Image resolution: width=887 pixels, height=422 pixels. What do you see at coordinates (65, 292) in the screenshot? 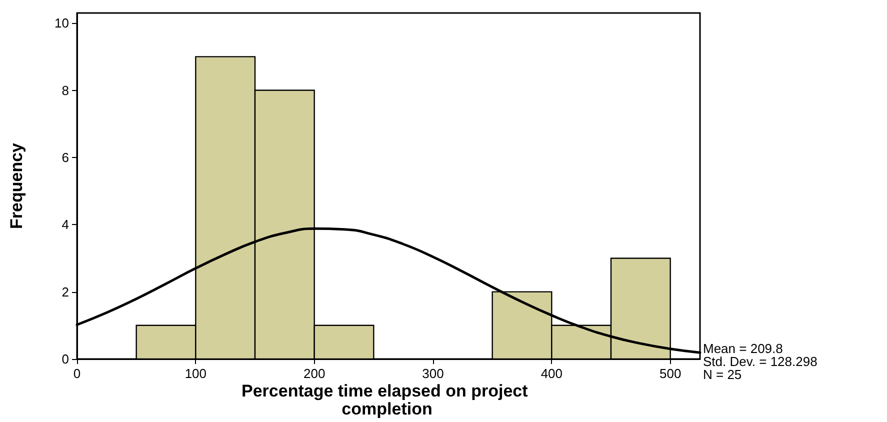
I see `y-tick-label: 2` at bounding box center [65, 292].